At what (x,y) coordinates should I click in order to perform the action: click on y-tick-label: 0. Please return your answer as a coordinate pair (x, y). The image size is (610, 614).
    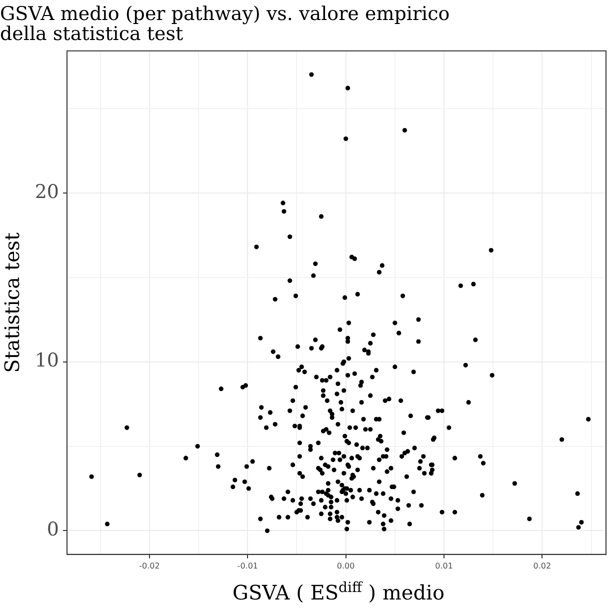
    Looking at the image, I should click on (52, 529).